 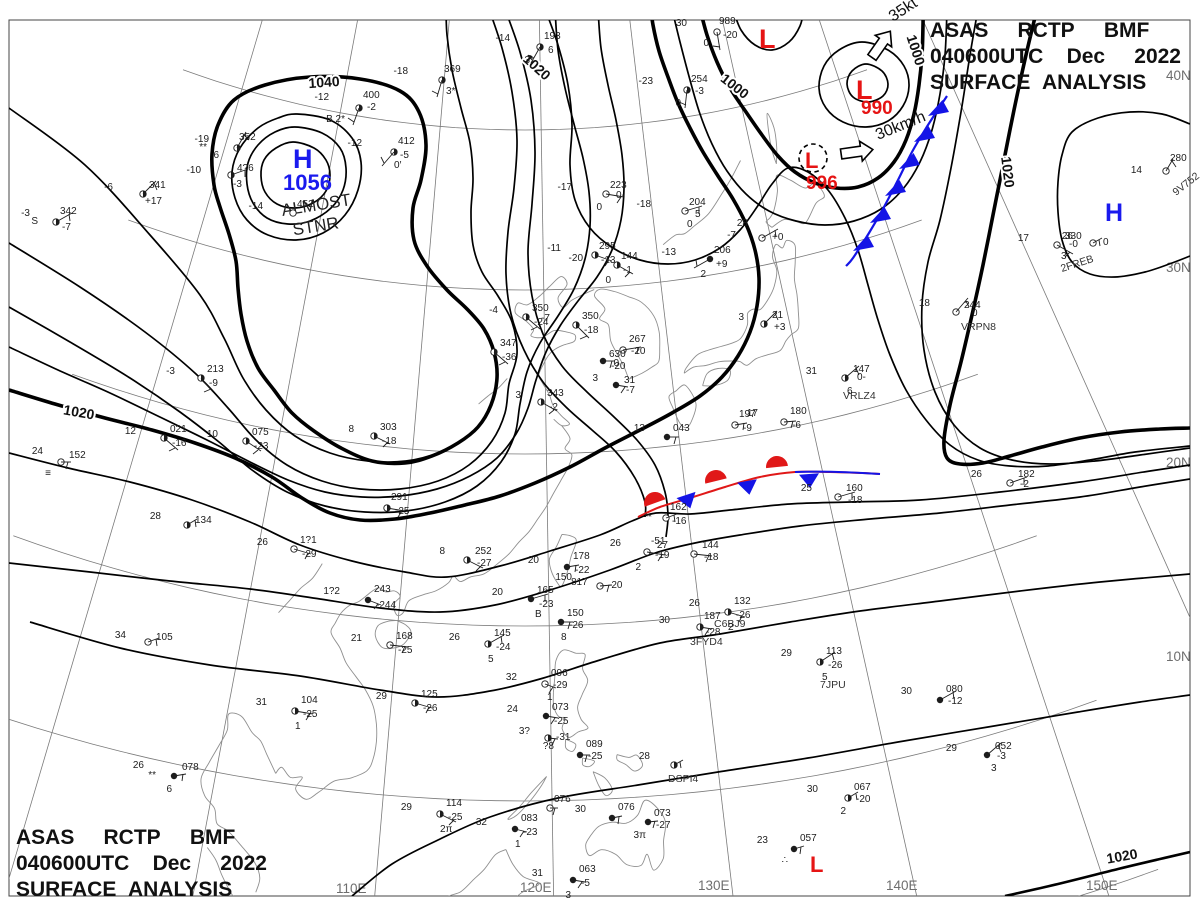 What do you see at coordinates (1055, 56) in the screenshot?
I see `svg-text: 040600UTC Dec 2022` at bounding box center [1055, 56].